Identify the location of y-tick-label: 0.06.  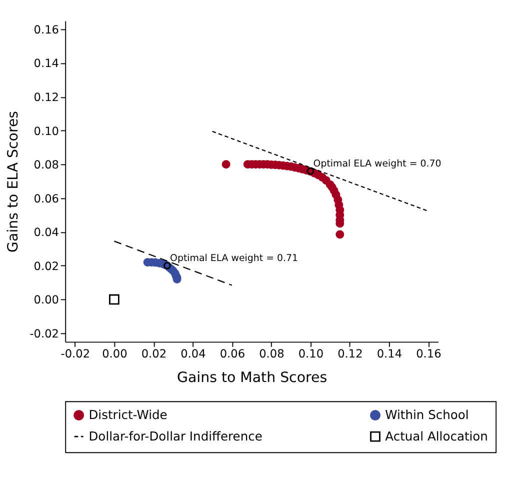
(46, 198).